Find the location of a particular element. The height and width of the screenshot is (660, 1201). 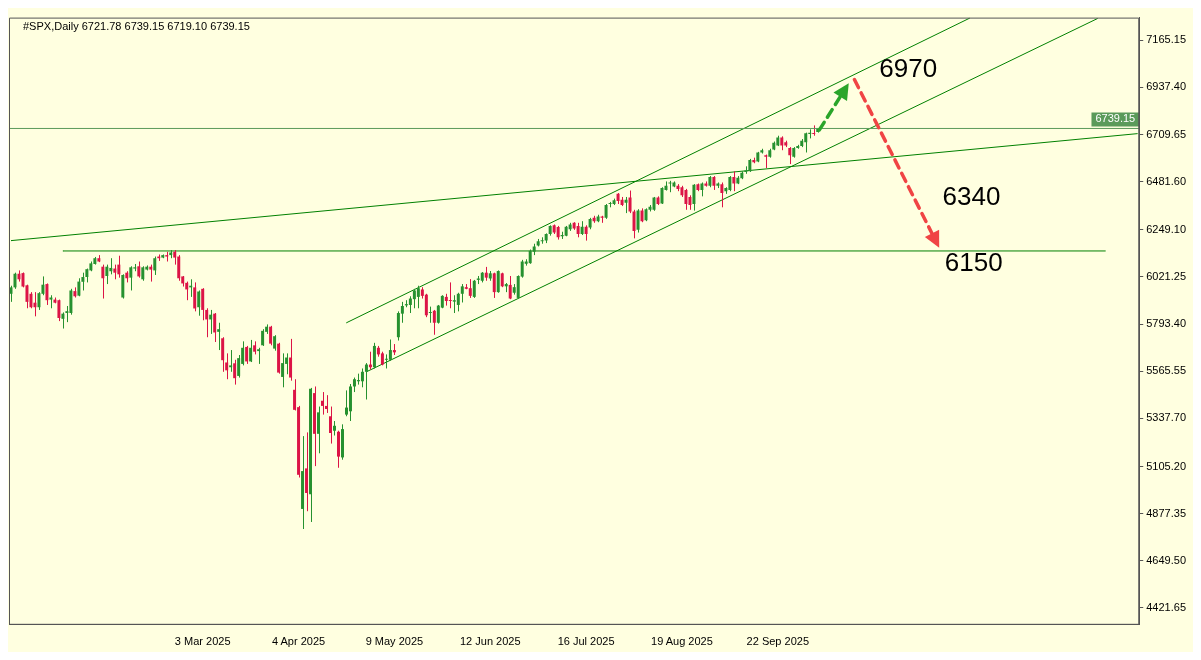

y-tick-label: 7165.15 is located at coordinates (1166, 39).